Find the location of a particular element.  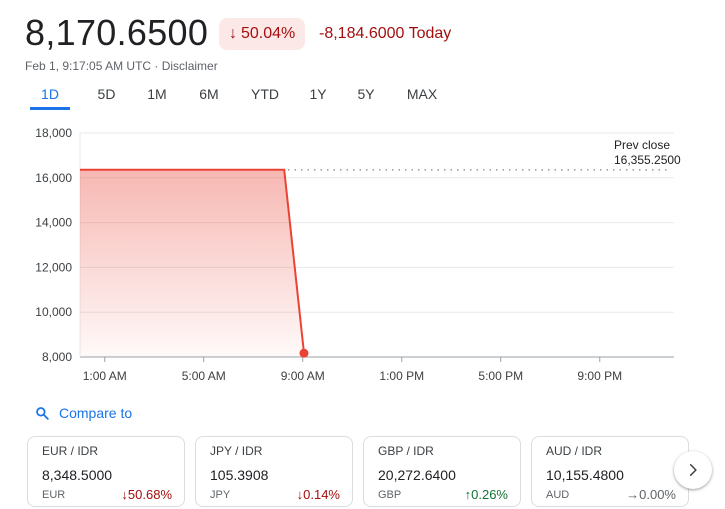

card-change-value: 50.68% is located at coordinates (149, 494).